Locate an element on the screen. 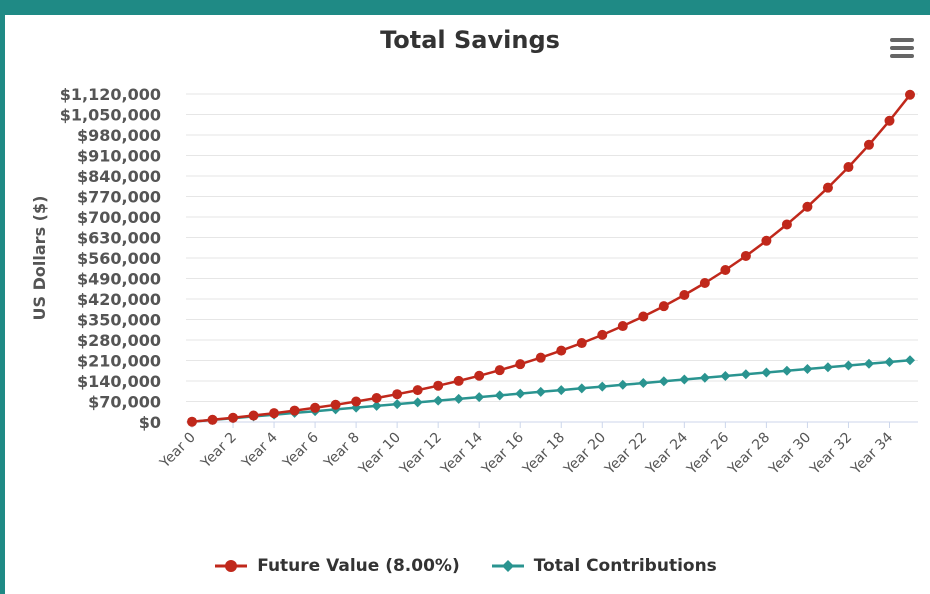 Image resolution: width=930 pixels, height=594 pixels. x-tick-label: Year 12 is located at coordinates (420, 454).